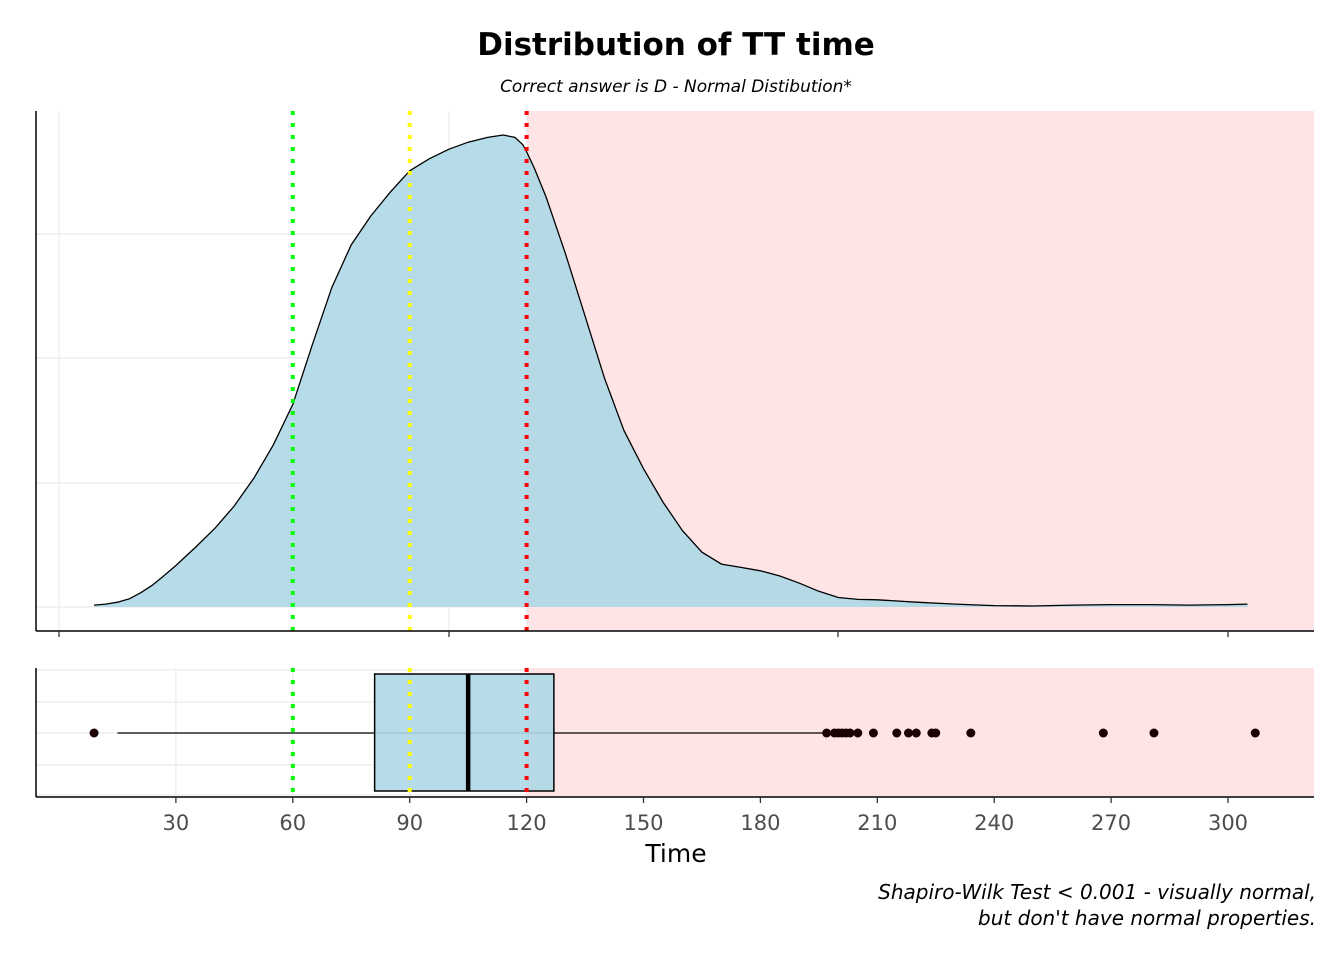  What do you see at coordinates (292, 823) in the screenshot?
I see `x-tick-label: 60` at bounding box center [292, 823].